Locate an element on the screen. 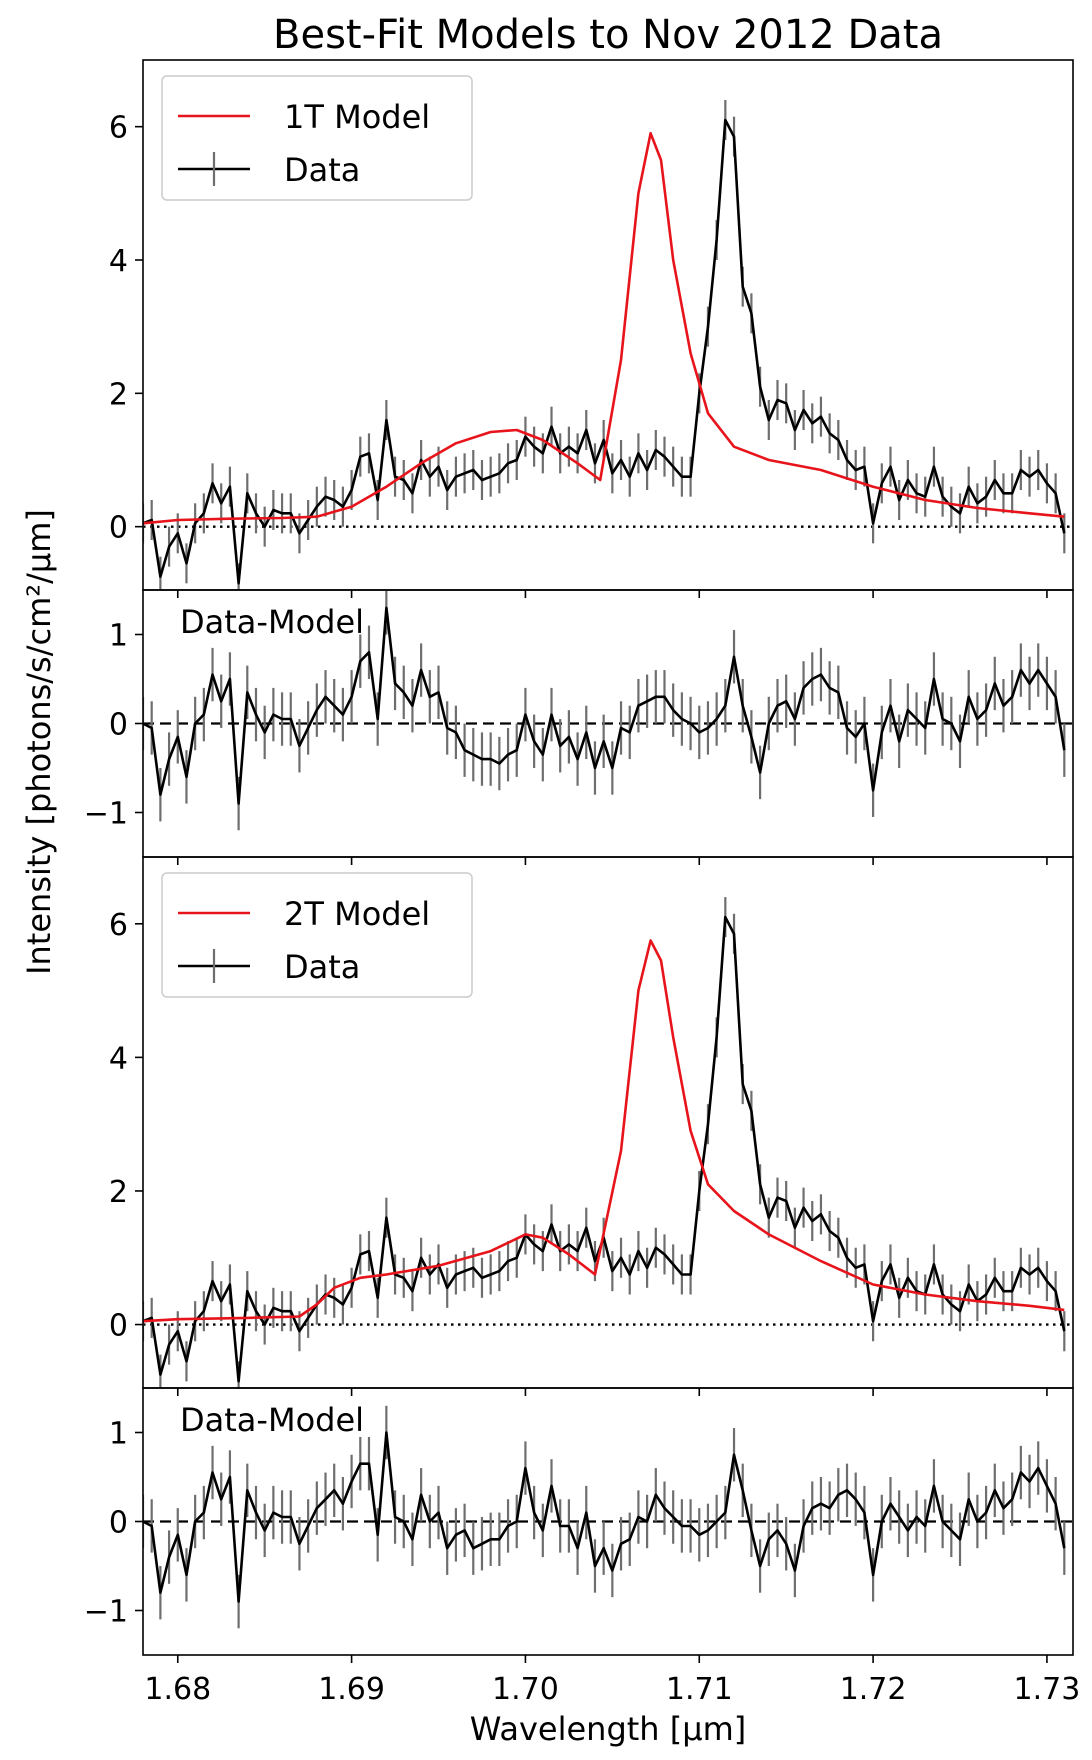  x-tick-label: 1.69 is located at coordinates (351, 1689).